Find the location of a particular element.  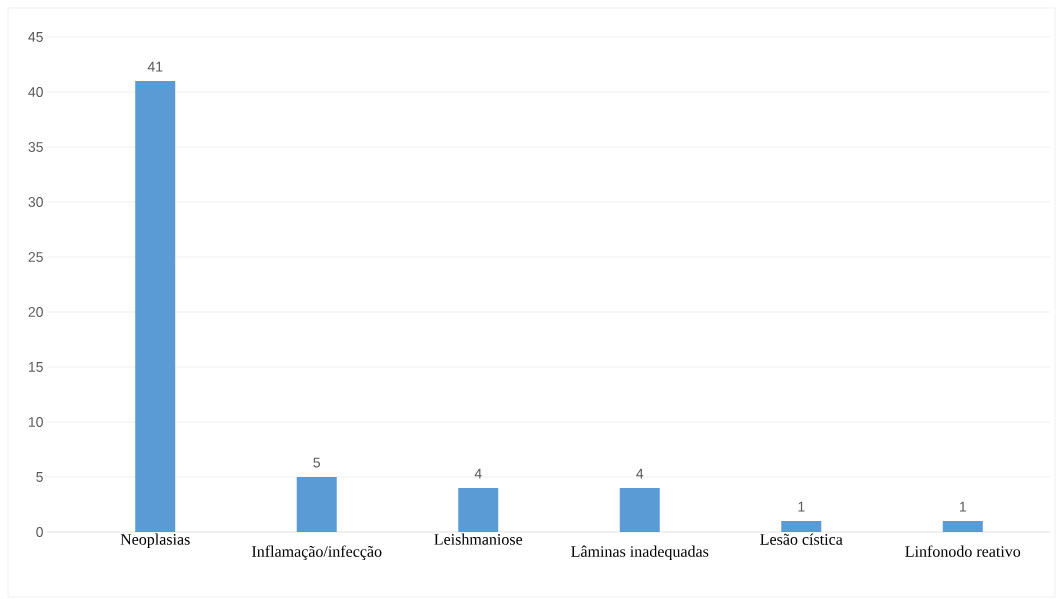

y-tick-label: 10 is located at coordinates (35, 422).